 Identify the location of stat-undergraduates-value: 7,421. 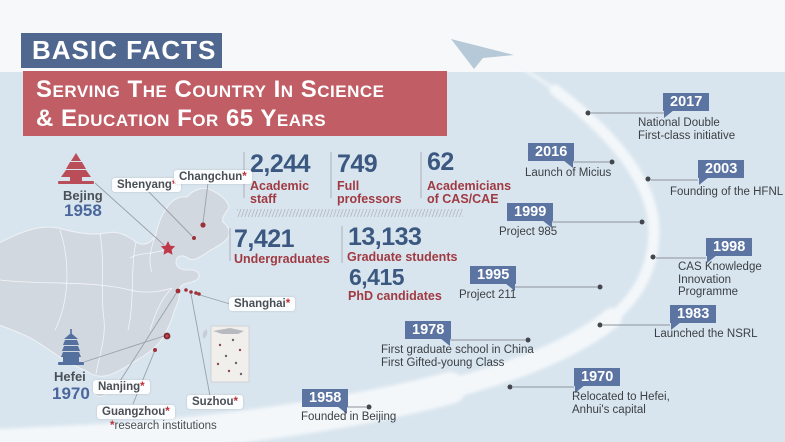
(264, 239).